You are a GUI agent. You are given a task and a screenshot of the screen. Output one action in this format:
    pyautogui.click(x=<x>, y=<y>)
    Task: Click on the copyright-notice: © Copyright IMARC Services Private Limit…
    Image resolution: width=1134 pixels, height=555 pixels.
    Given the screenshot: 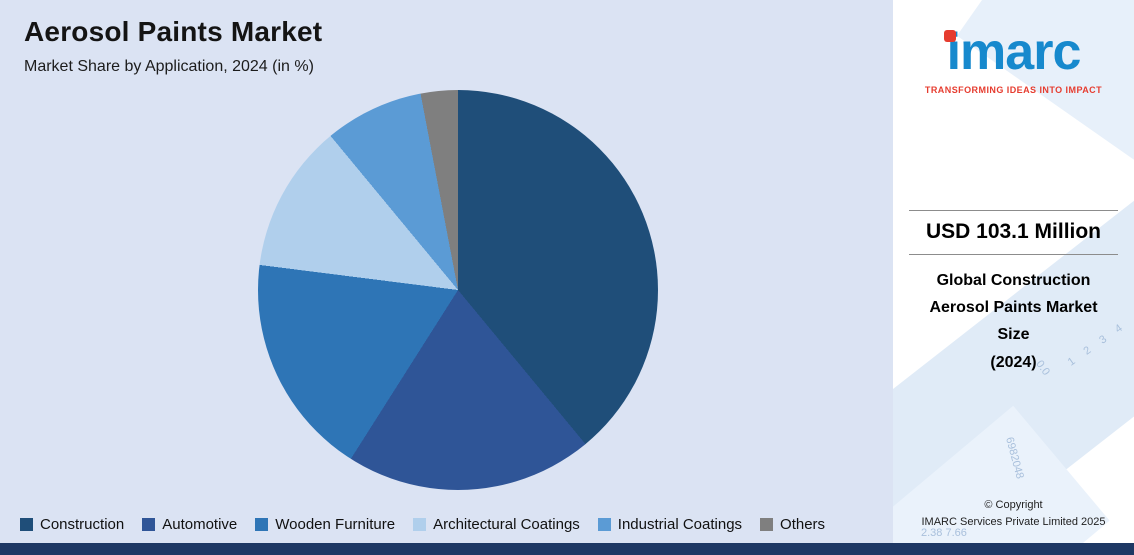 What is the action you would take?
    pyautogui.click(x=1013, y=514)
    